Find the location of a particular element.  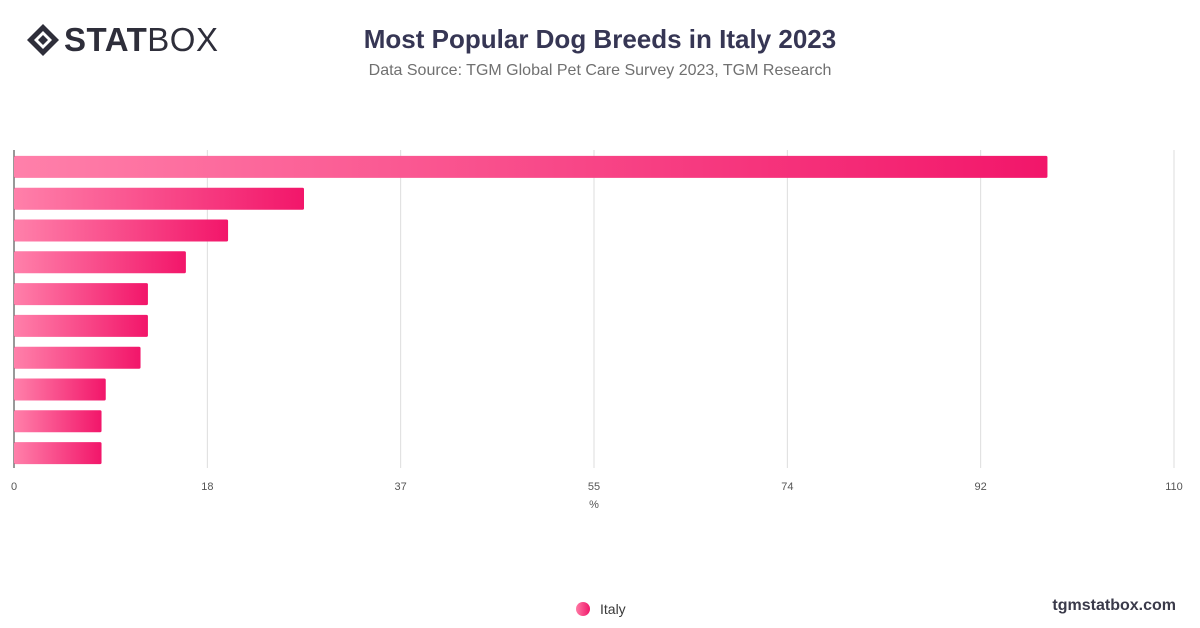

x-tick-label: 0 is located at coordinates (14, 487).